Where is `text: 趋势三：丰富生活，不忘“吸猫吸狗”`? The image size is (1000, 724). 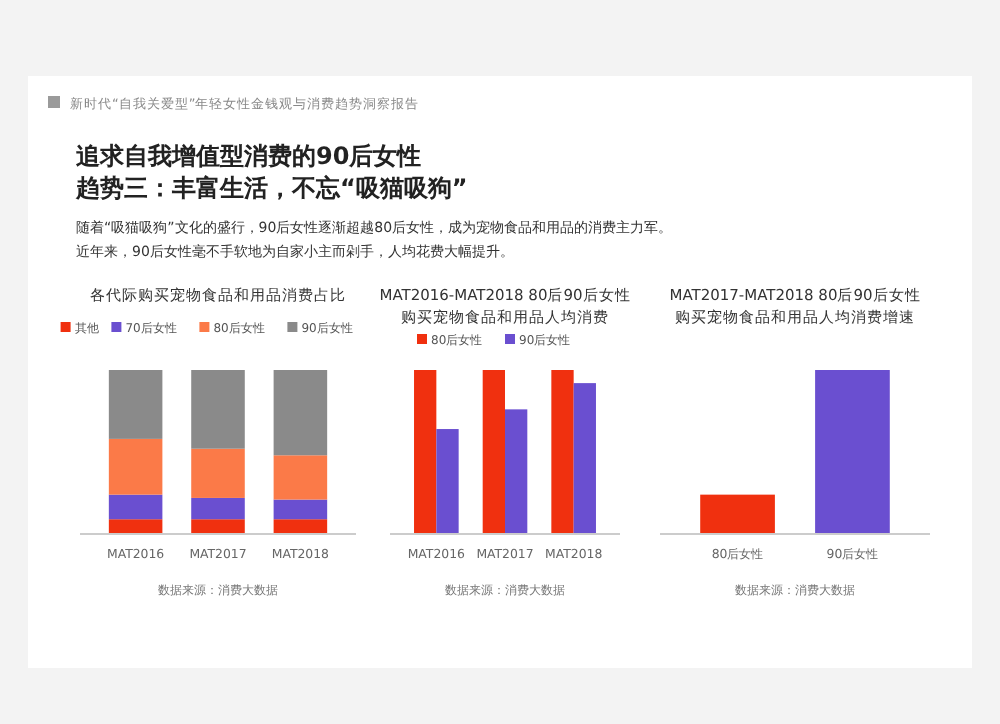
text: 趋势三：丰富生活，不忘“吸猫吸狗” is located at coordinates (271, 188).